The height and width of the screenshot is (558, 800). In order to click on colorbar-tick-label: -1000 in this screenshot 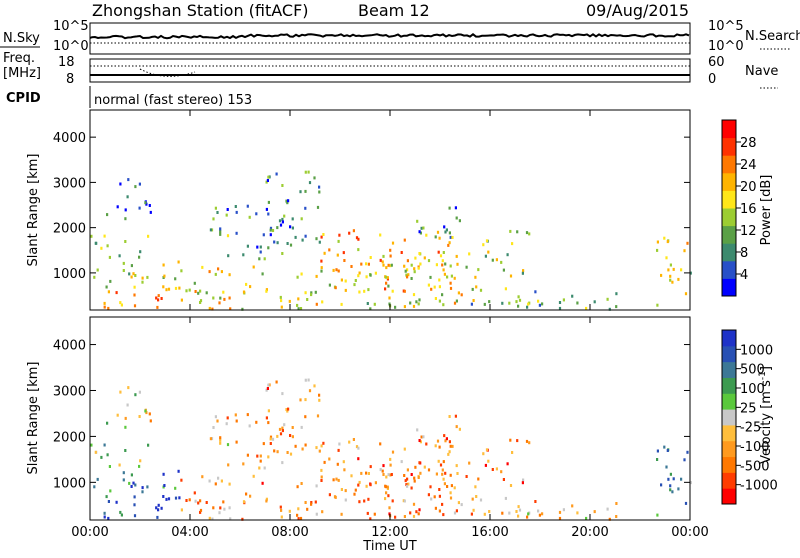, I will do `click(759, 486)`.